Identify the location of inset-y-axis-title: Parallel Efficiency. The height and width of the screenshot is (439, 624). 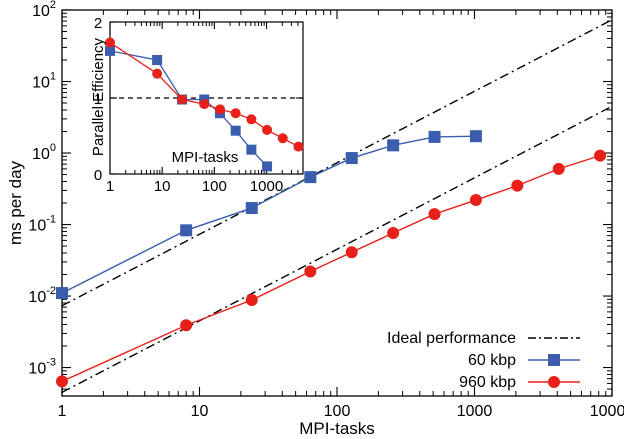
(98, 96).